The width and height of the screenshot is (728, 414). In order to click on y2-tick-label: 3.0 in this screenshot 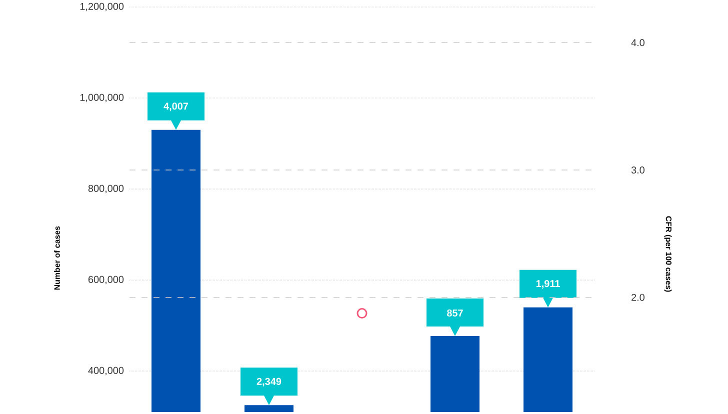, I will do `click(637, 170)`.